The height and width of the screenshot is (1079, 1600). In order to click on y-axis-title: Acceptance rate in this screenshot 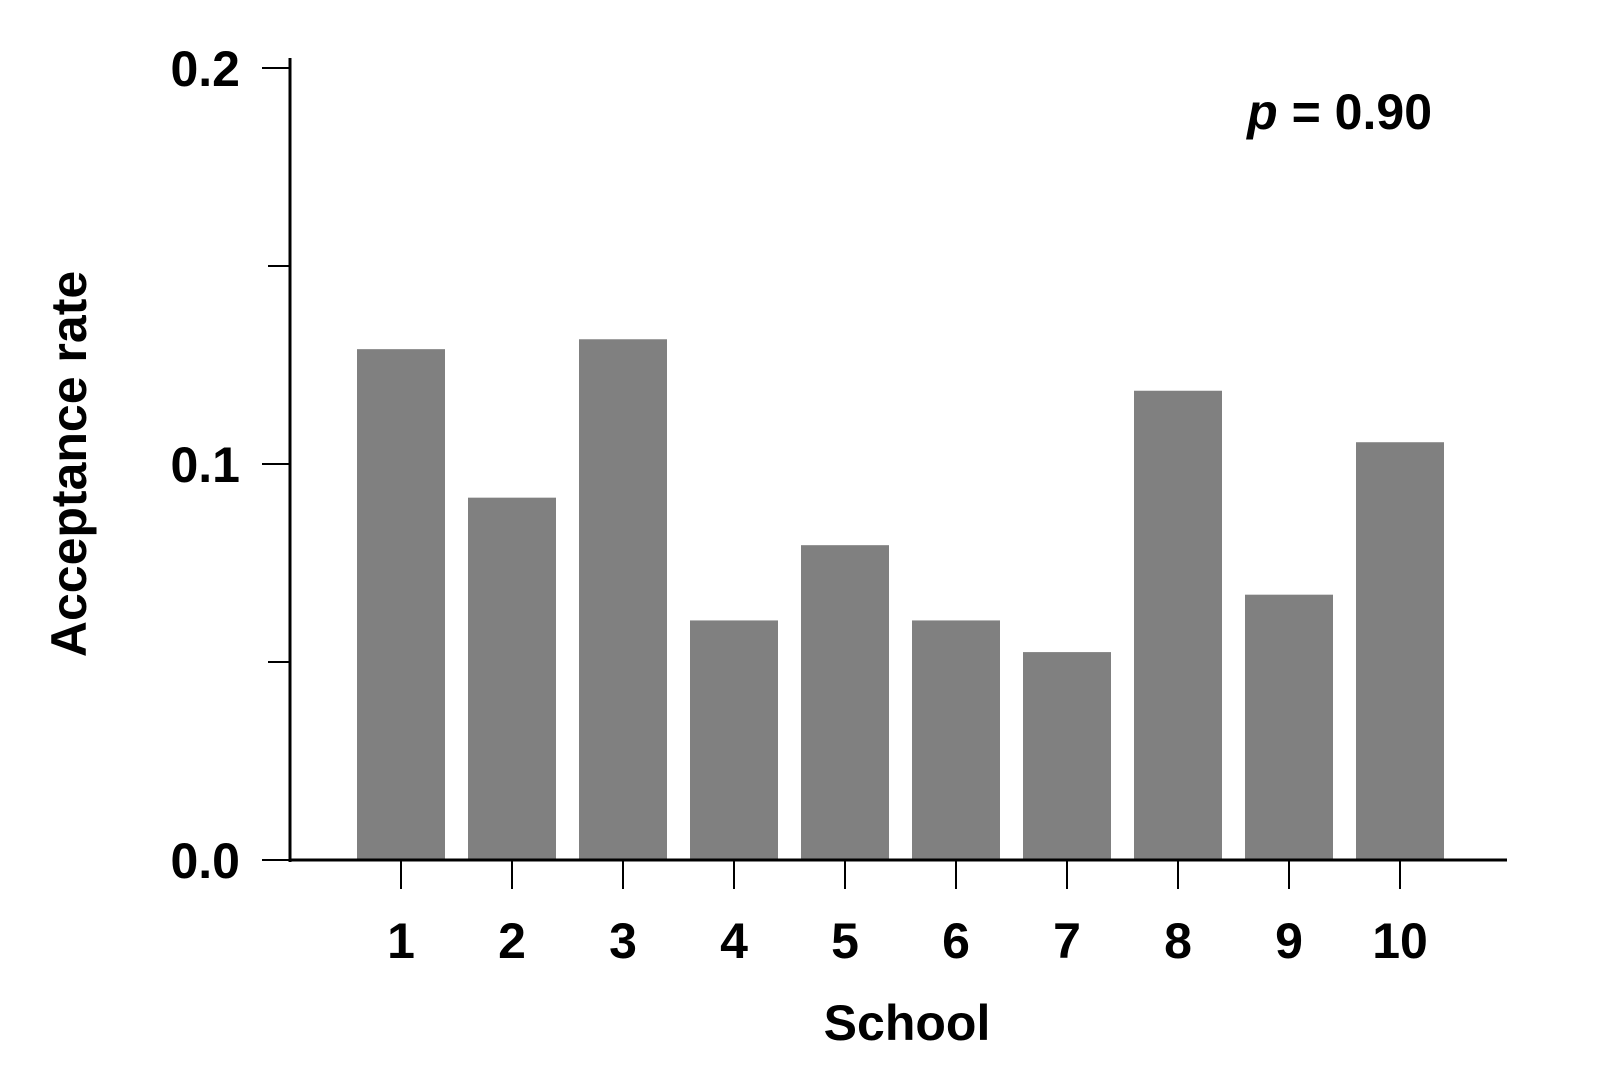, I will do `click(69, 464)`.